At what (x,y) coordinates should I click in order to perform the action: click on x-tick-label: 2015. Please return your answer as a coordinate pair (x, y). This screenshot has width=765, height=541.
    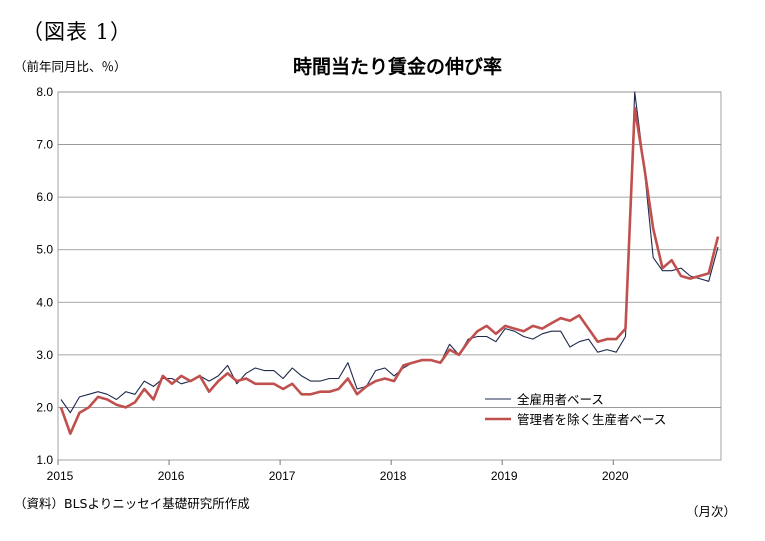
    Looking at the image, I should click on (60, 476).